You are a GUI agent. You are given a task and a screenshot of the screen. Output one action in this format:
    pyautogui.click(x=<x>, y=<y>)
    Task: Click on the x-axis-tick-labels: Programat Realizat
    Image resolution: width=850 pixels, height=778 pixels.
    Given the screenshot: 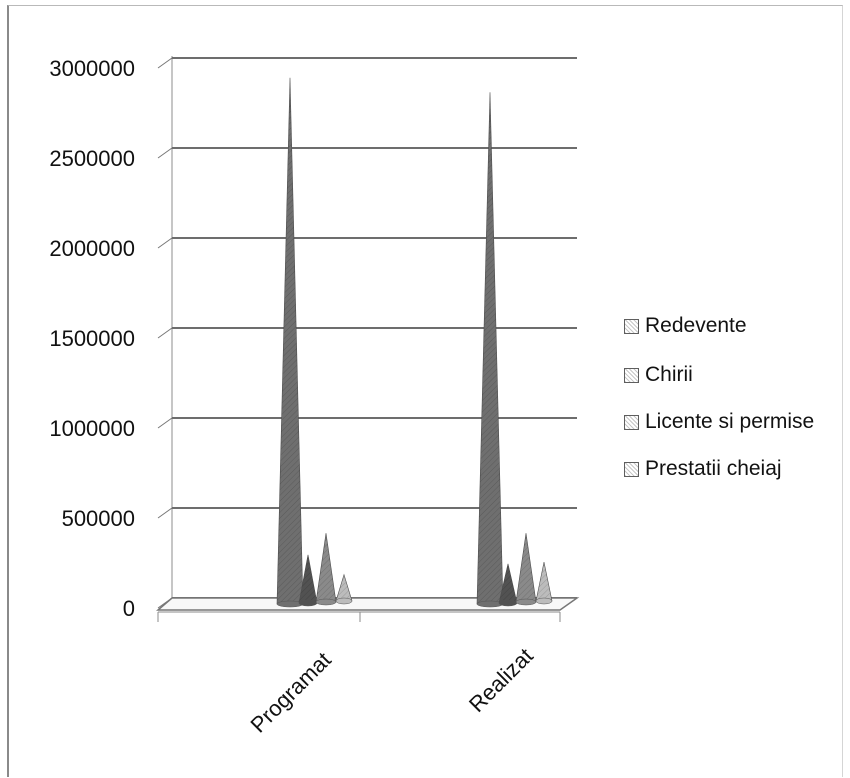 What is the action you would take?
    pyautogui.click(x=392, y=690)
    